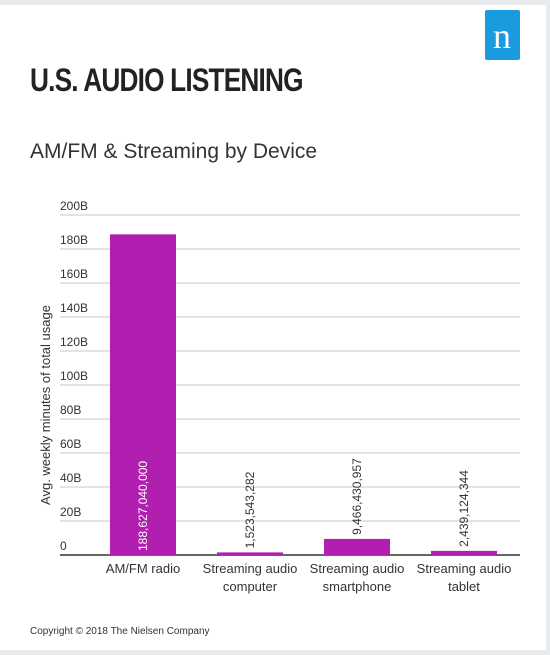 Image resolution: width=550 pixels, height=655 pixels. What do you see at coordinates (250, 509) in the screenshot?
I see `data-label: 1,523,543,282` at bounding box center [250, 509].